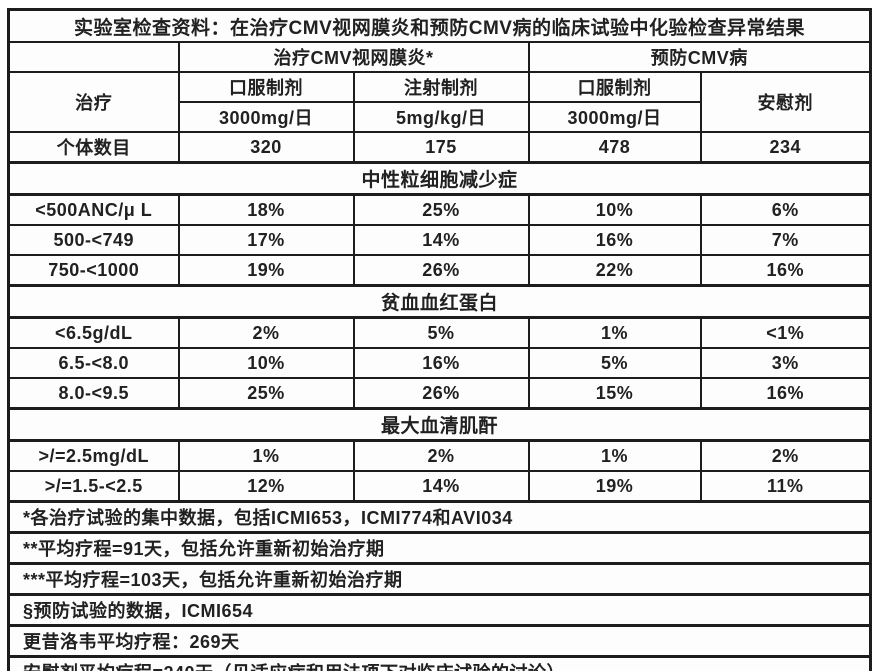 This screenshot has width=876, height=671. I want to click on table-row: <500ANC/μ L 18% 25% 10% 6%, so click(439, 209).